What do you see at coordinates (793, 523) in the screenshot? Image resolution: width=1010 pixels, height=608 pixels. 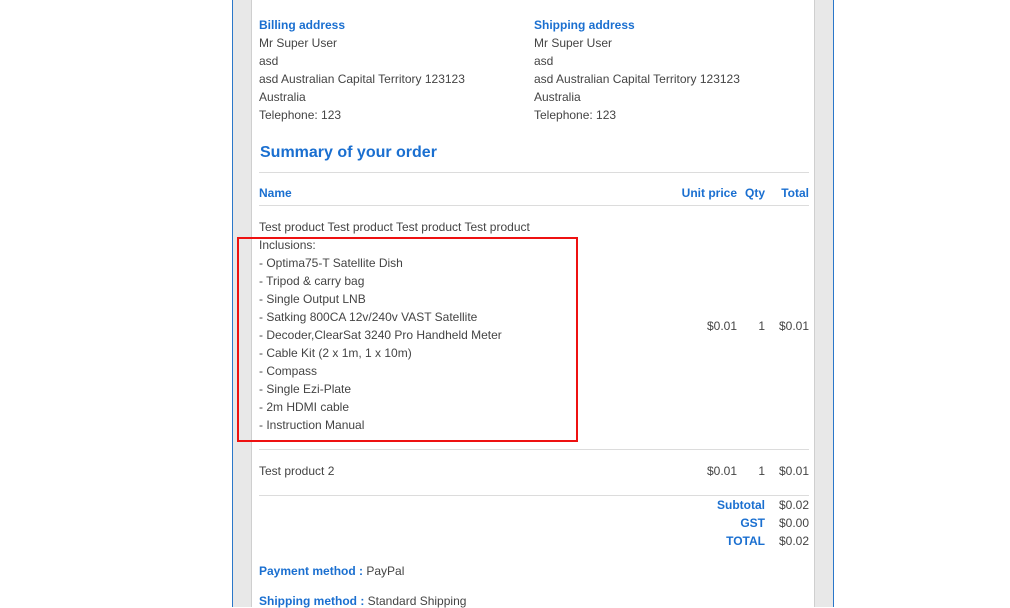 I see `gst-value: $0.00` at bounding box center [793, 523].